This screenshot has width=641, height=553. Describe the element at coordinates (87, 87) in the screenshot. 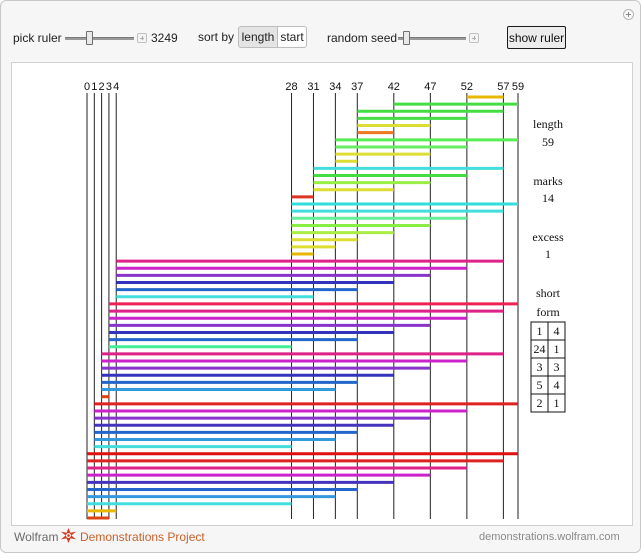

I see `mark-label: 0` at that location.